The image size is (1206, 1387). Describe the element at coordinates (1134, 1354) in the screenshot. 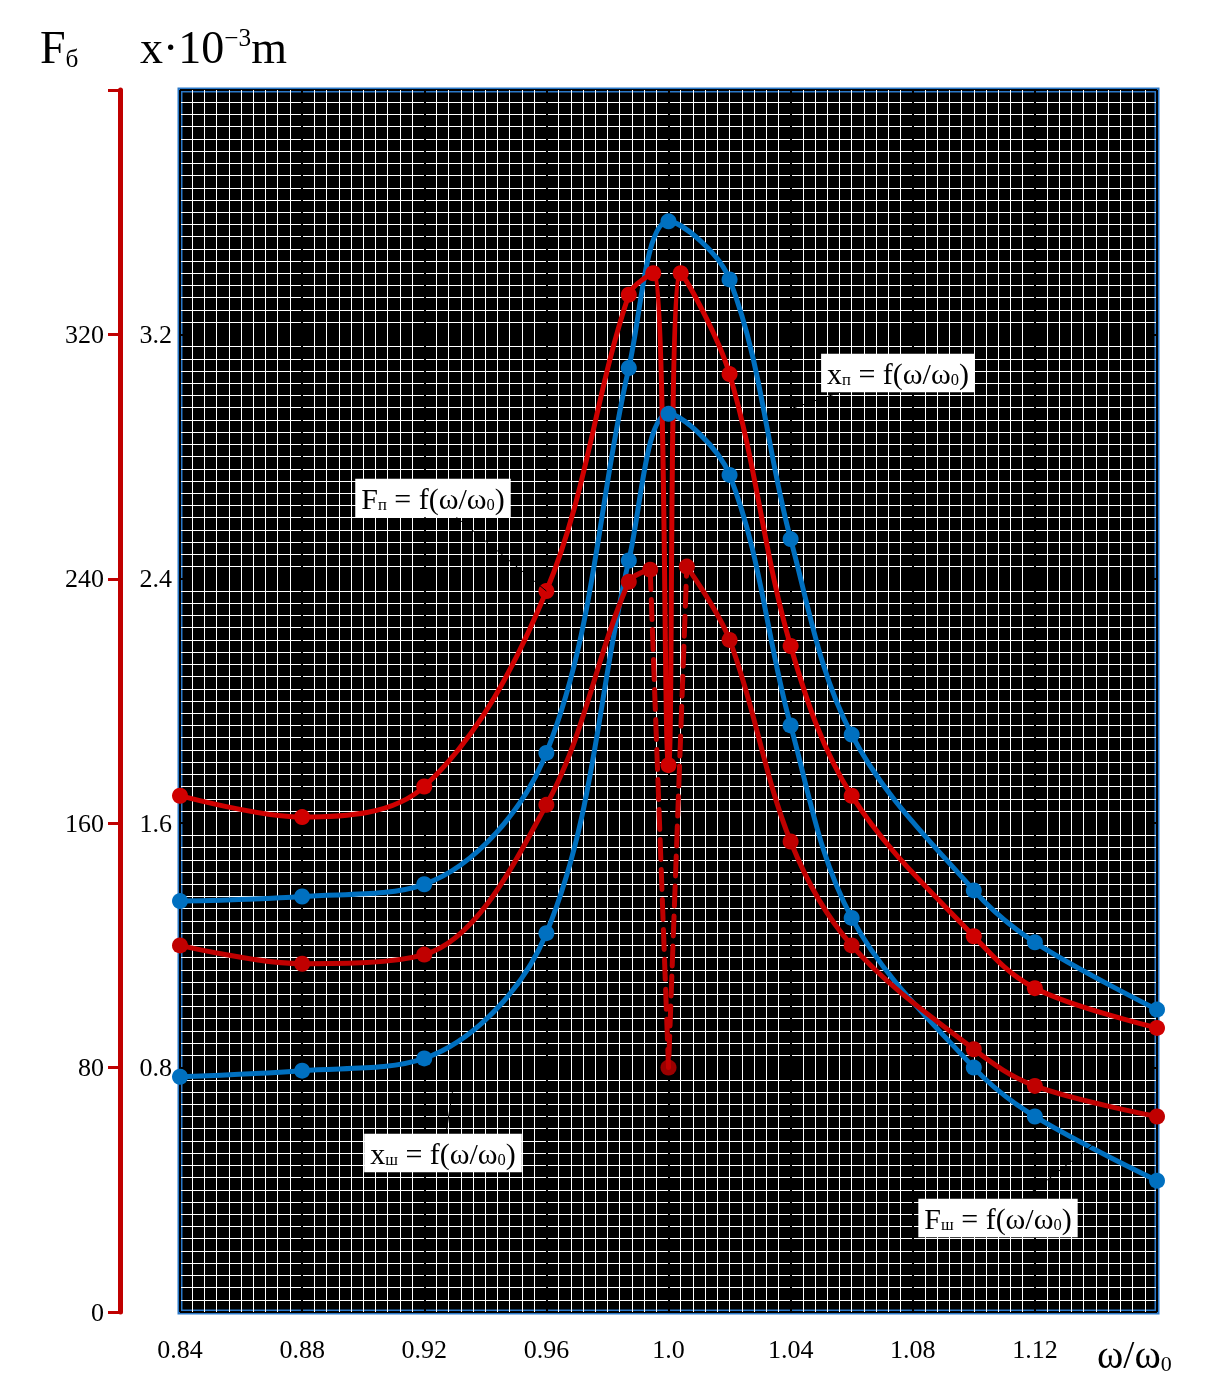

I see `x-axis-title: ω/ω0` at that location.